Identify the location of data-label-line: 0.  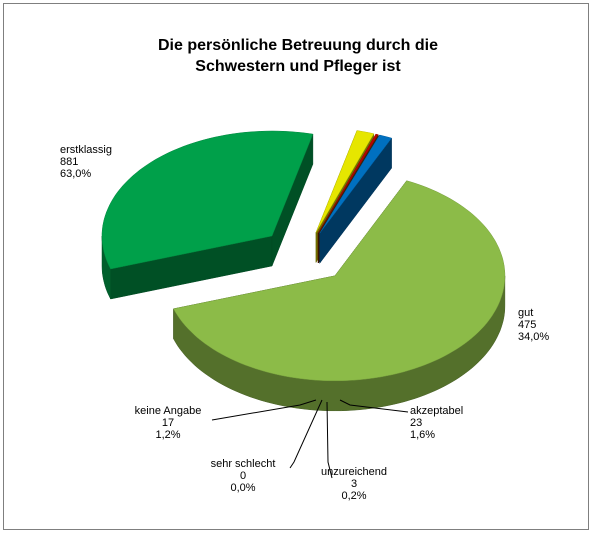
(243, 476).